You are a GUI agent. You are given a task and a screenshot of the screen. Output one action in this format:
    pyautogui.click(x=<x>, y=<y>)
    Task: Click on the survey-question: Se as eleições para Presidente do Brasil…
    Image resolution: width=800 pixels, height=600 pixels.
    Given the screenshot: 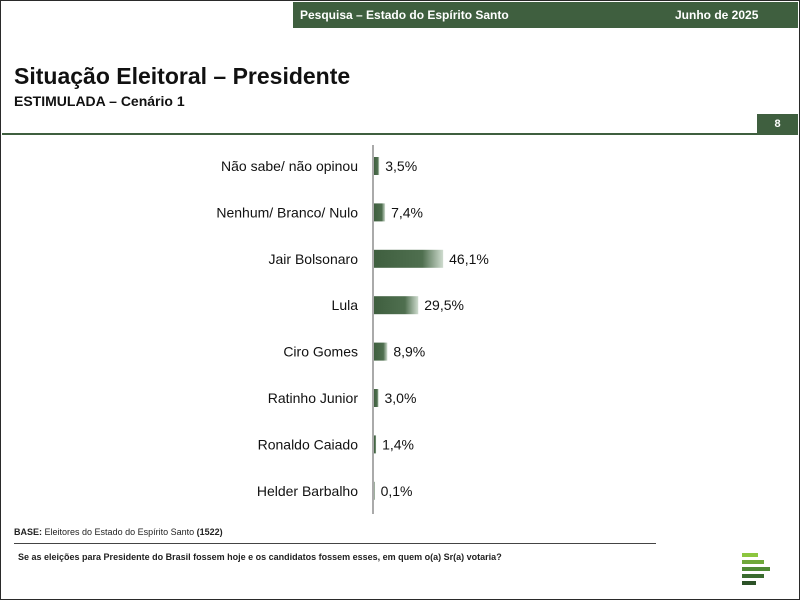 What is the action you would take?
    pyautogui.click(x=260, y=557)
    